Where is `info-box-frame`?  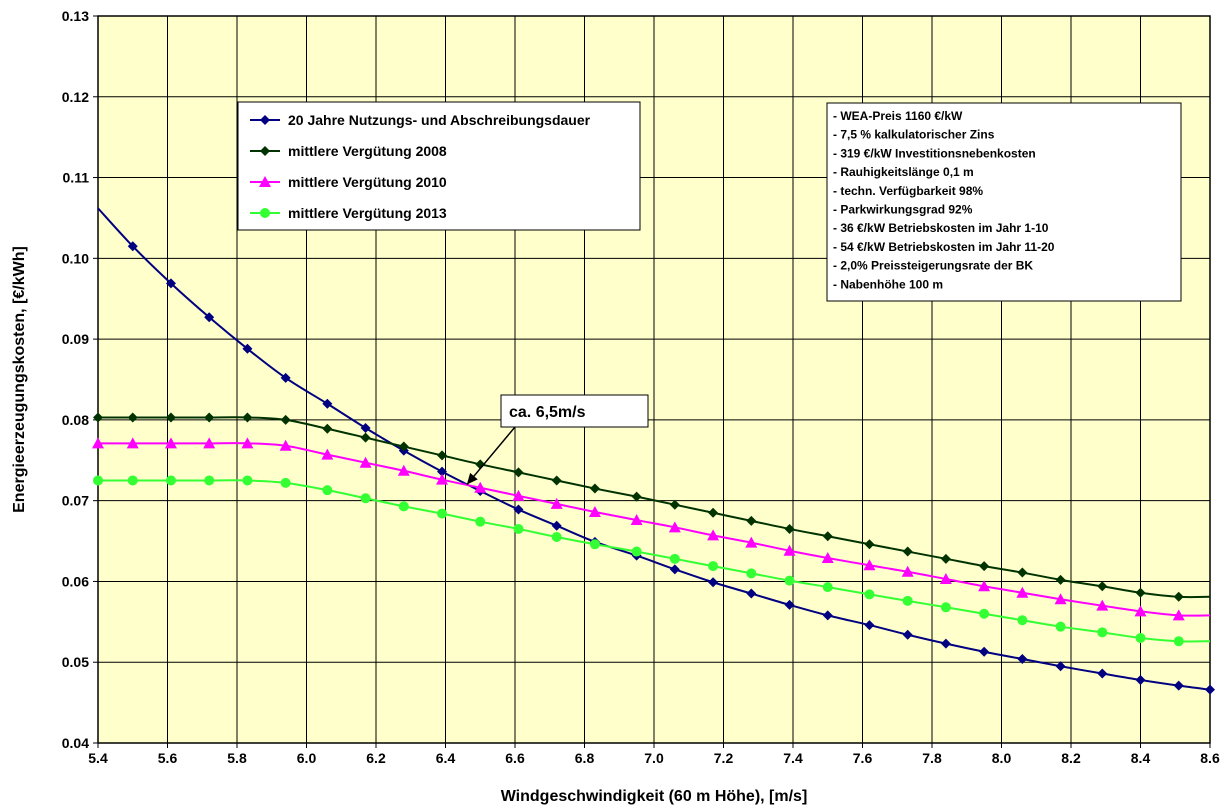
info-box-frame is located at coordinates (1004, 202).